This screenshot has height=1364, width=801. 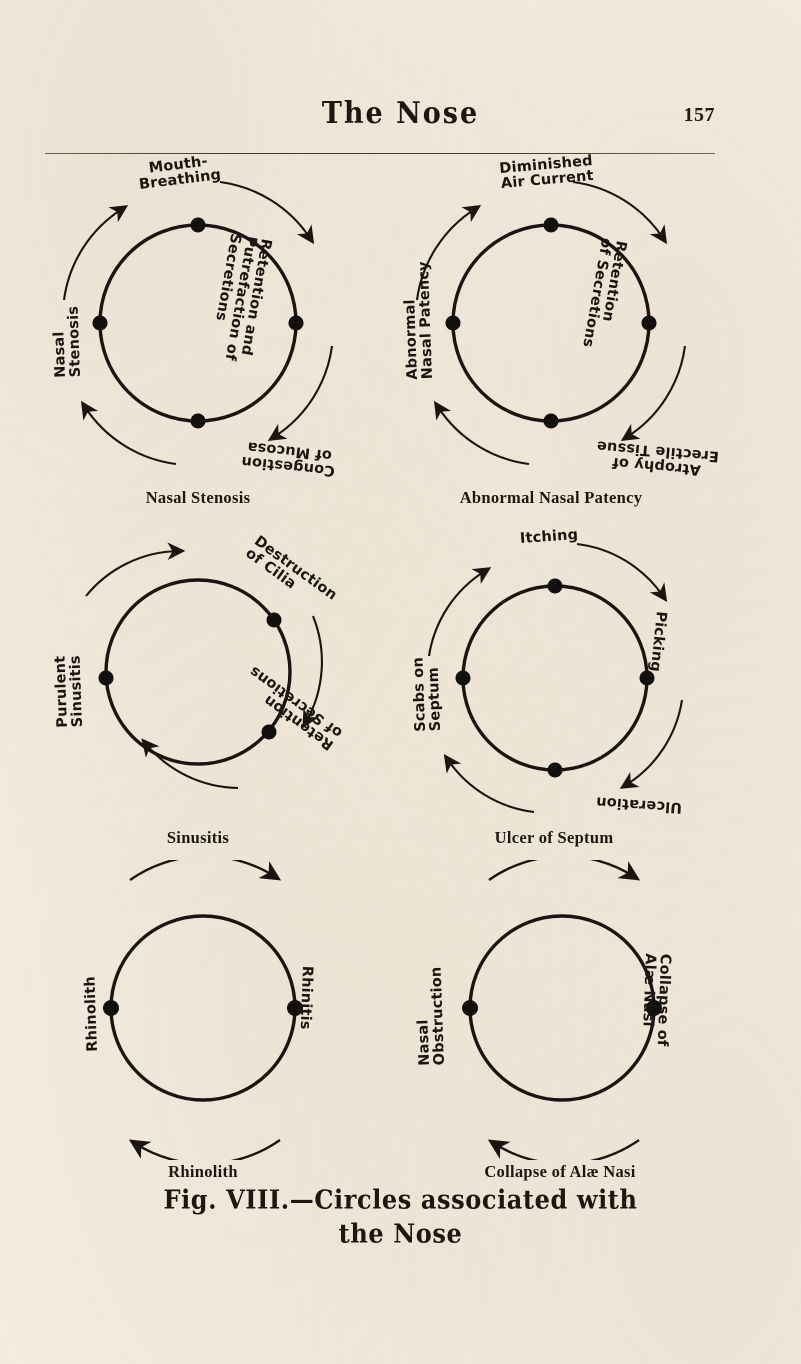 I want to click on ulcer-of-septum-circle-svg, so click(x=555, y=678).